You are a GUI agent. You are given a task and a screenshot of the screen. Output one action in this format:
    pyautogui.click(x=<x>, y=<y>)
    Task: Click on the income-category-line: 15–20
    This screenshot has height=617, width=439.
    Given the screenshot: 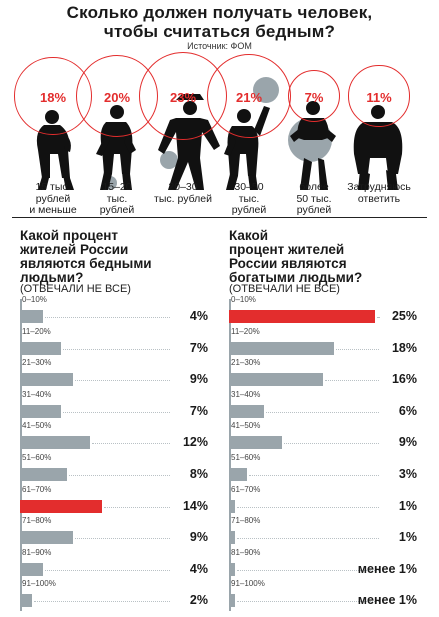 What is the action you would take?
    pyautogui.click(x=117, y=187)
    